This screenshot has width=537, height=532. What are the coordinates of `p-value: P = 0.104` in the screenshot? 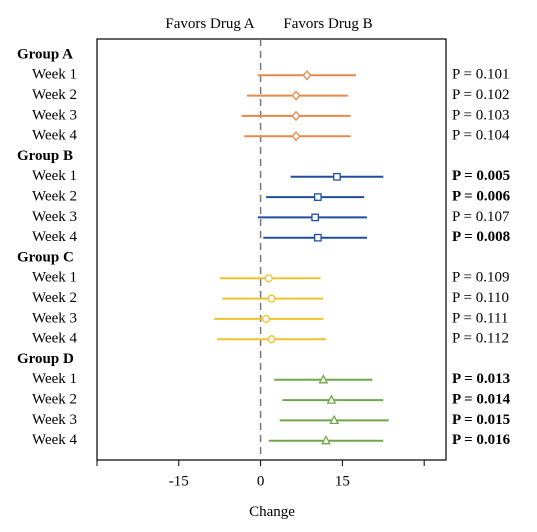 It's located at (481, 136).